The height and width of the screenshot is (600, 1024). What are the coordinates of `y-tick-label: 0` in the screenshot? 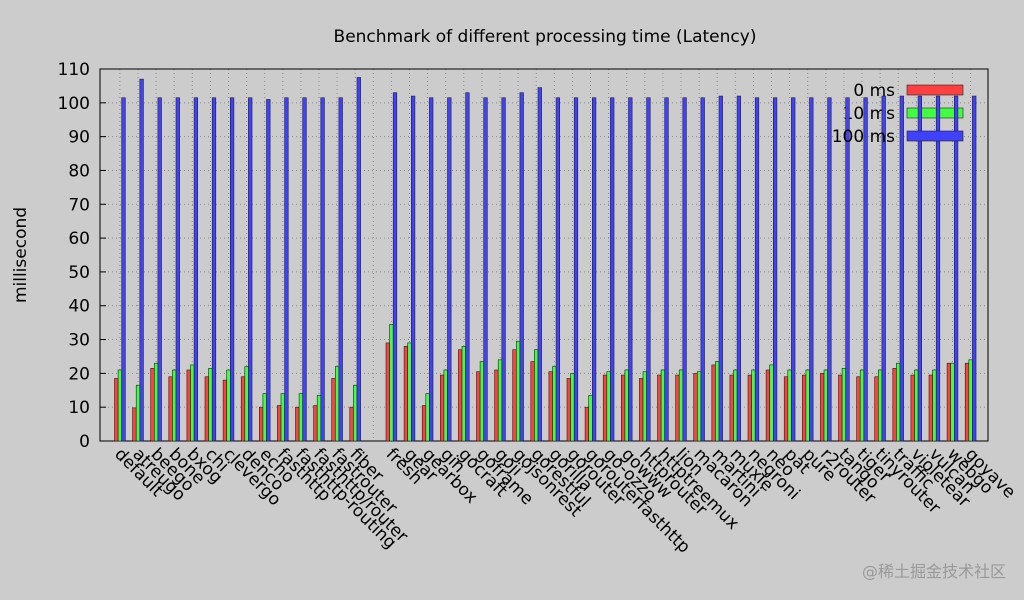 It's located at (84, 442).